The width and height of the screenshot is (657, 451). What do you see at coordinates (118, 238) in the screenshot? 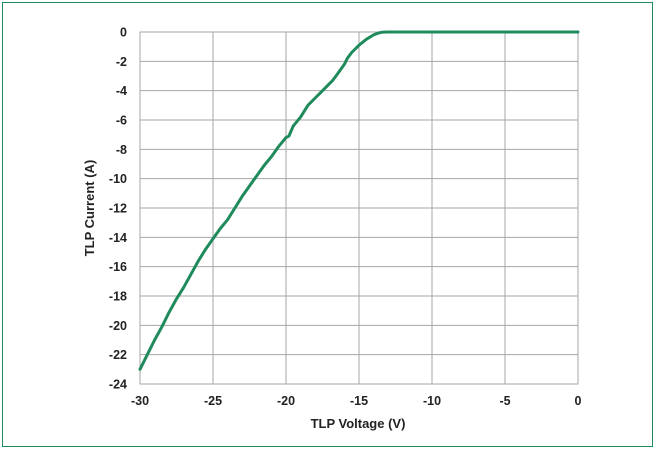
I see `y-tick-label: -14` at bounding box center [118, 238].